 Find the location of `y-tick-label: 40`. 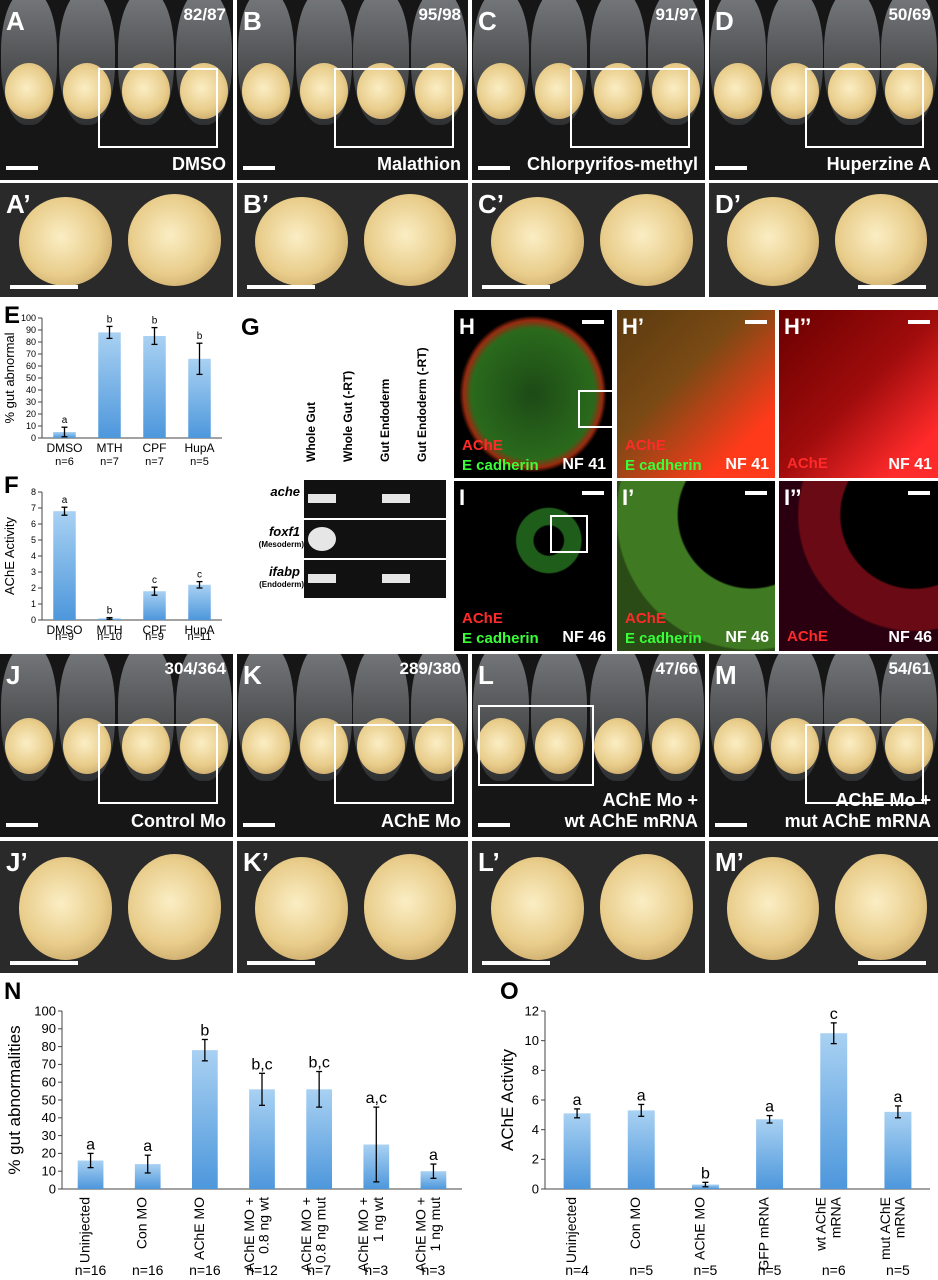

y-tick-label: 40 is located at coordinates (49, 1117).